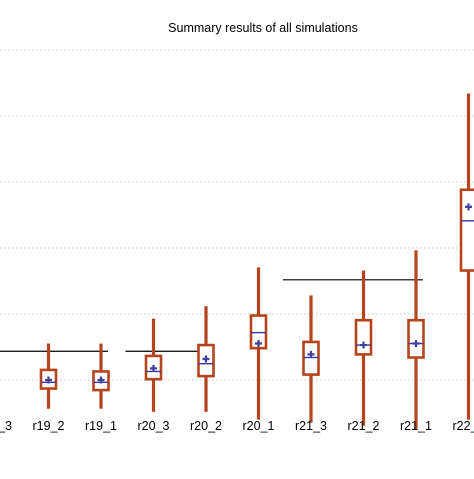 The image size is (474, 479). What do you see at coordinates (6, 426) in the screenshot?
I see `x-tick-label-r19-3: r19_3` at bounding box center [6, 426].